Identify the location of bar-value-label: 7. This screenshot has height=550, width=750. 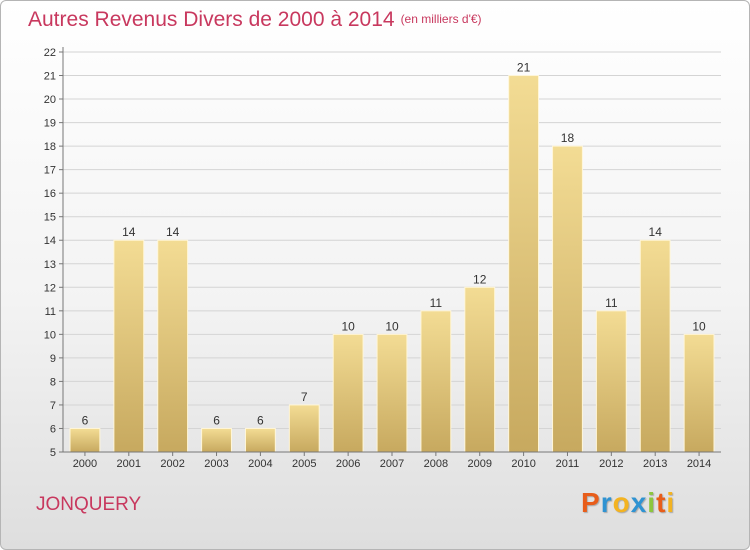
(304, 397).